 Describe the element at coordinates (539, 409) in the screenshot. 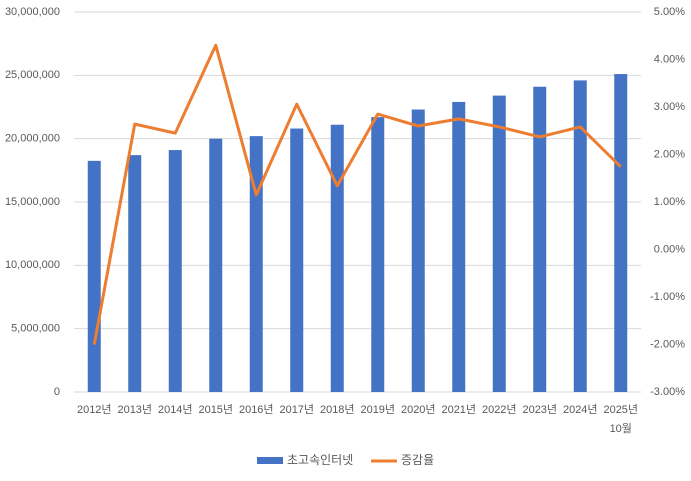

I see `x-tick-label: 2023년` at that location.